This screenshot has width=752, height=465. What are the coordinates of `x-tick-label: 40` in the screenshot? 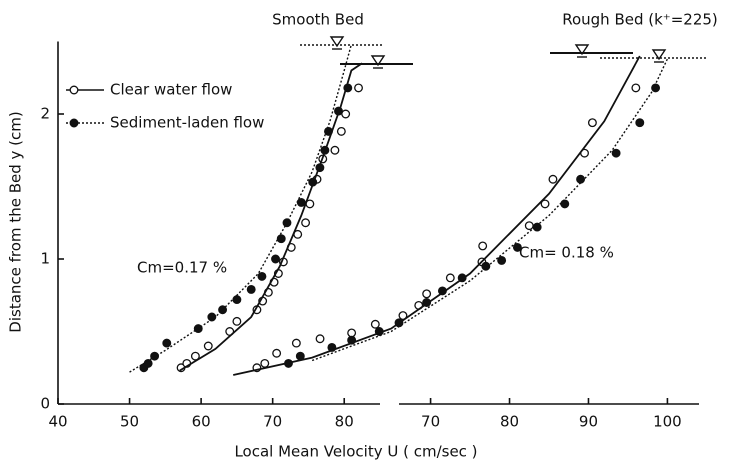 It's located at (57, 422).